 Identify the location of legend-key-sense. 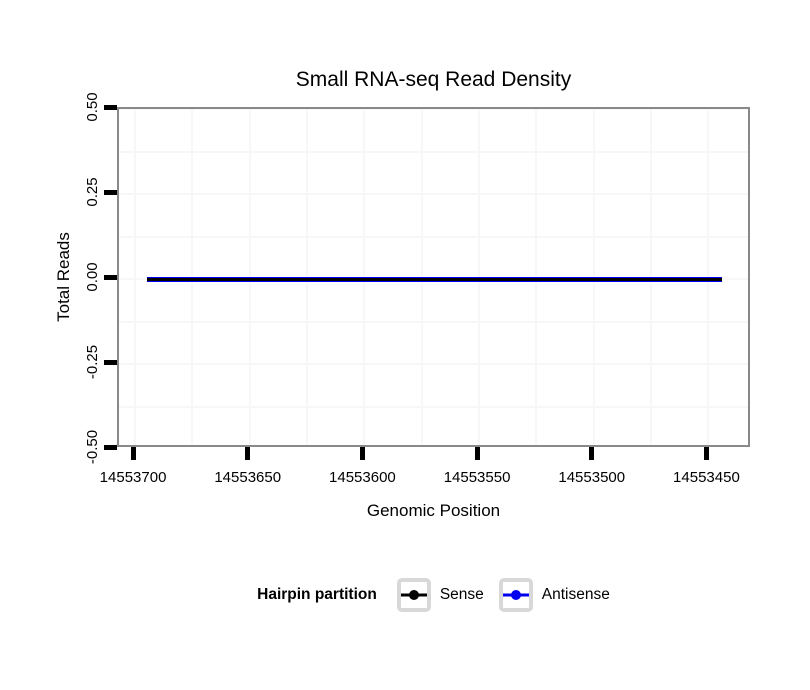
(413, 595).